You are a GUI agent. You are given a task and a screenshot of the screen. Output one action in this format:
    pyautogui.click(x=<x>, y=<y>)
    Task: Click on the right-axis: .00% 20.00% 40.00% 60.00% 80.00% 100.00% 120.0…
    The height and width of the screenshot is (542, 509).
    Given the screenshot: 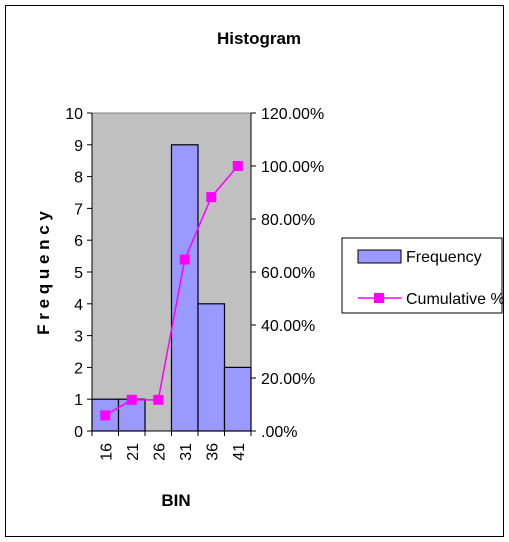 What is the action you would take?
    pyautogui.click(x=287, y=273)
    